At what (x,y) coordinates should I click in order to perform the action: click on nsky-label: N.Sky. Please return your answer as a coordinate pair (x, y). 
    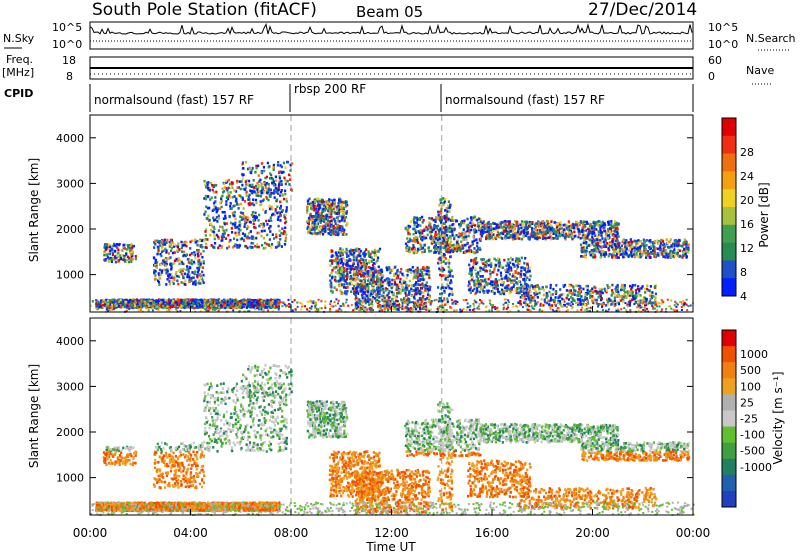
    Looking at the image, I should click on (19, 38).